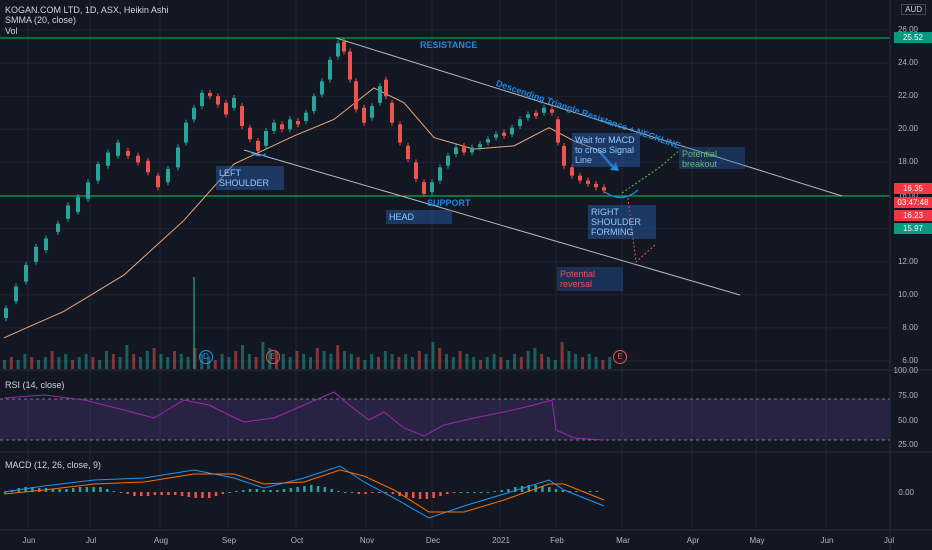 Image resolution: width=932 pixels, height=550 pixels. I want to click on time-tick: Oct, so click(297, 540).